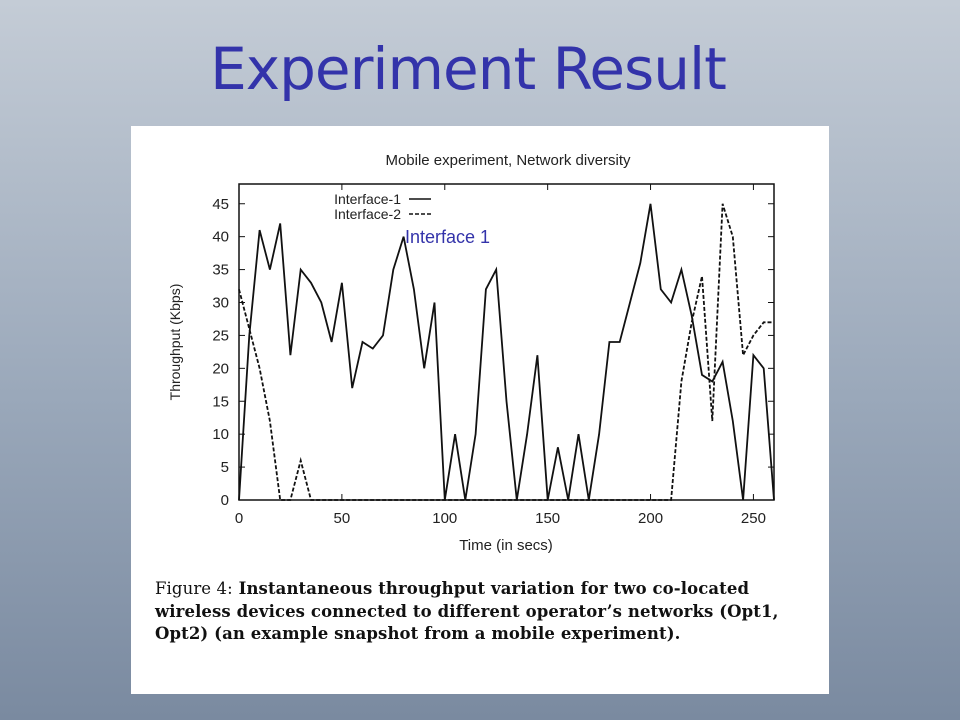  I want to click on y-tick-label: 10, so click(220, 434).